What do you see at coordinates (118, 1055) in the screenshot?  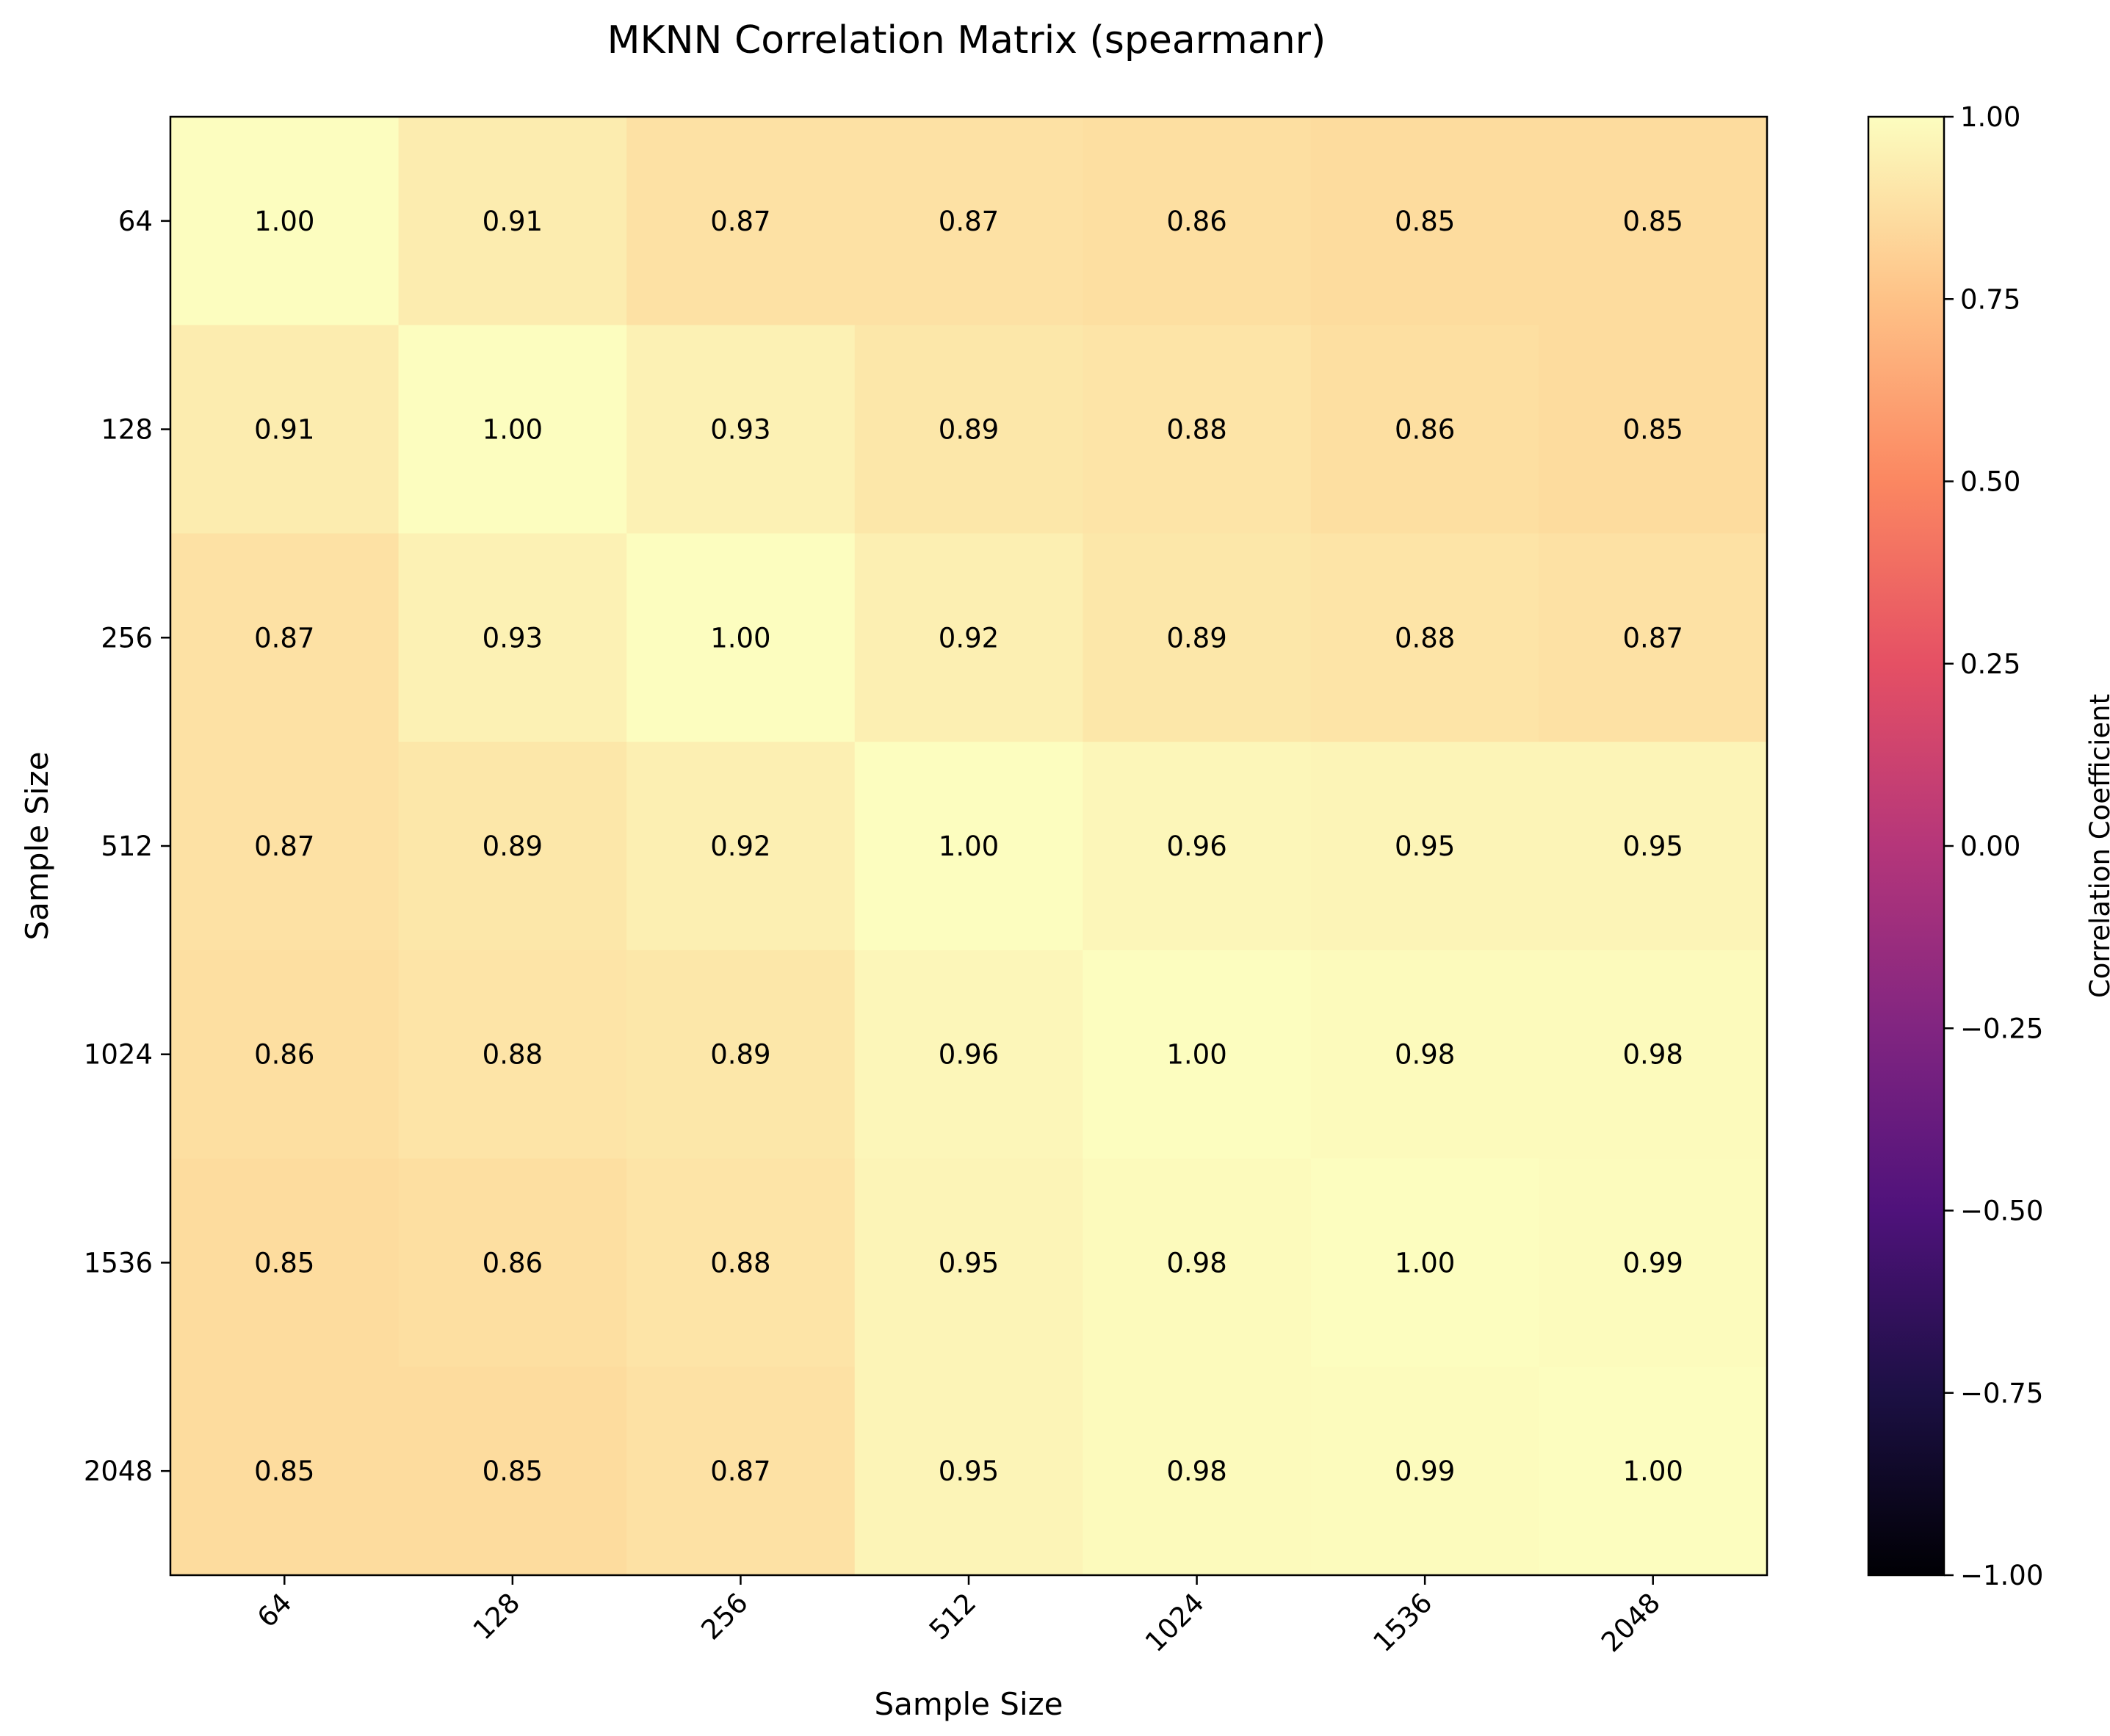 I see `y-tick-label: 1024` at bounding box center [118, 1055].